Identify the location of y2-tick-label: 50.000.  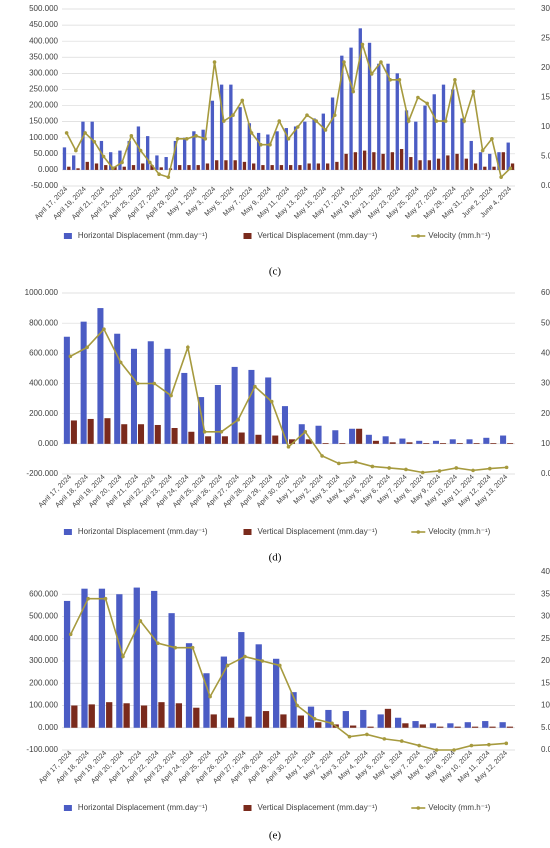
(545, 322).